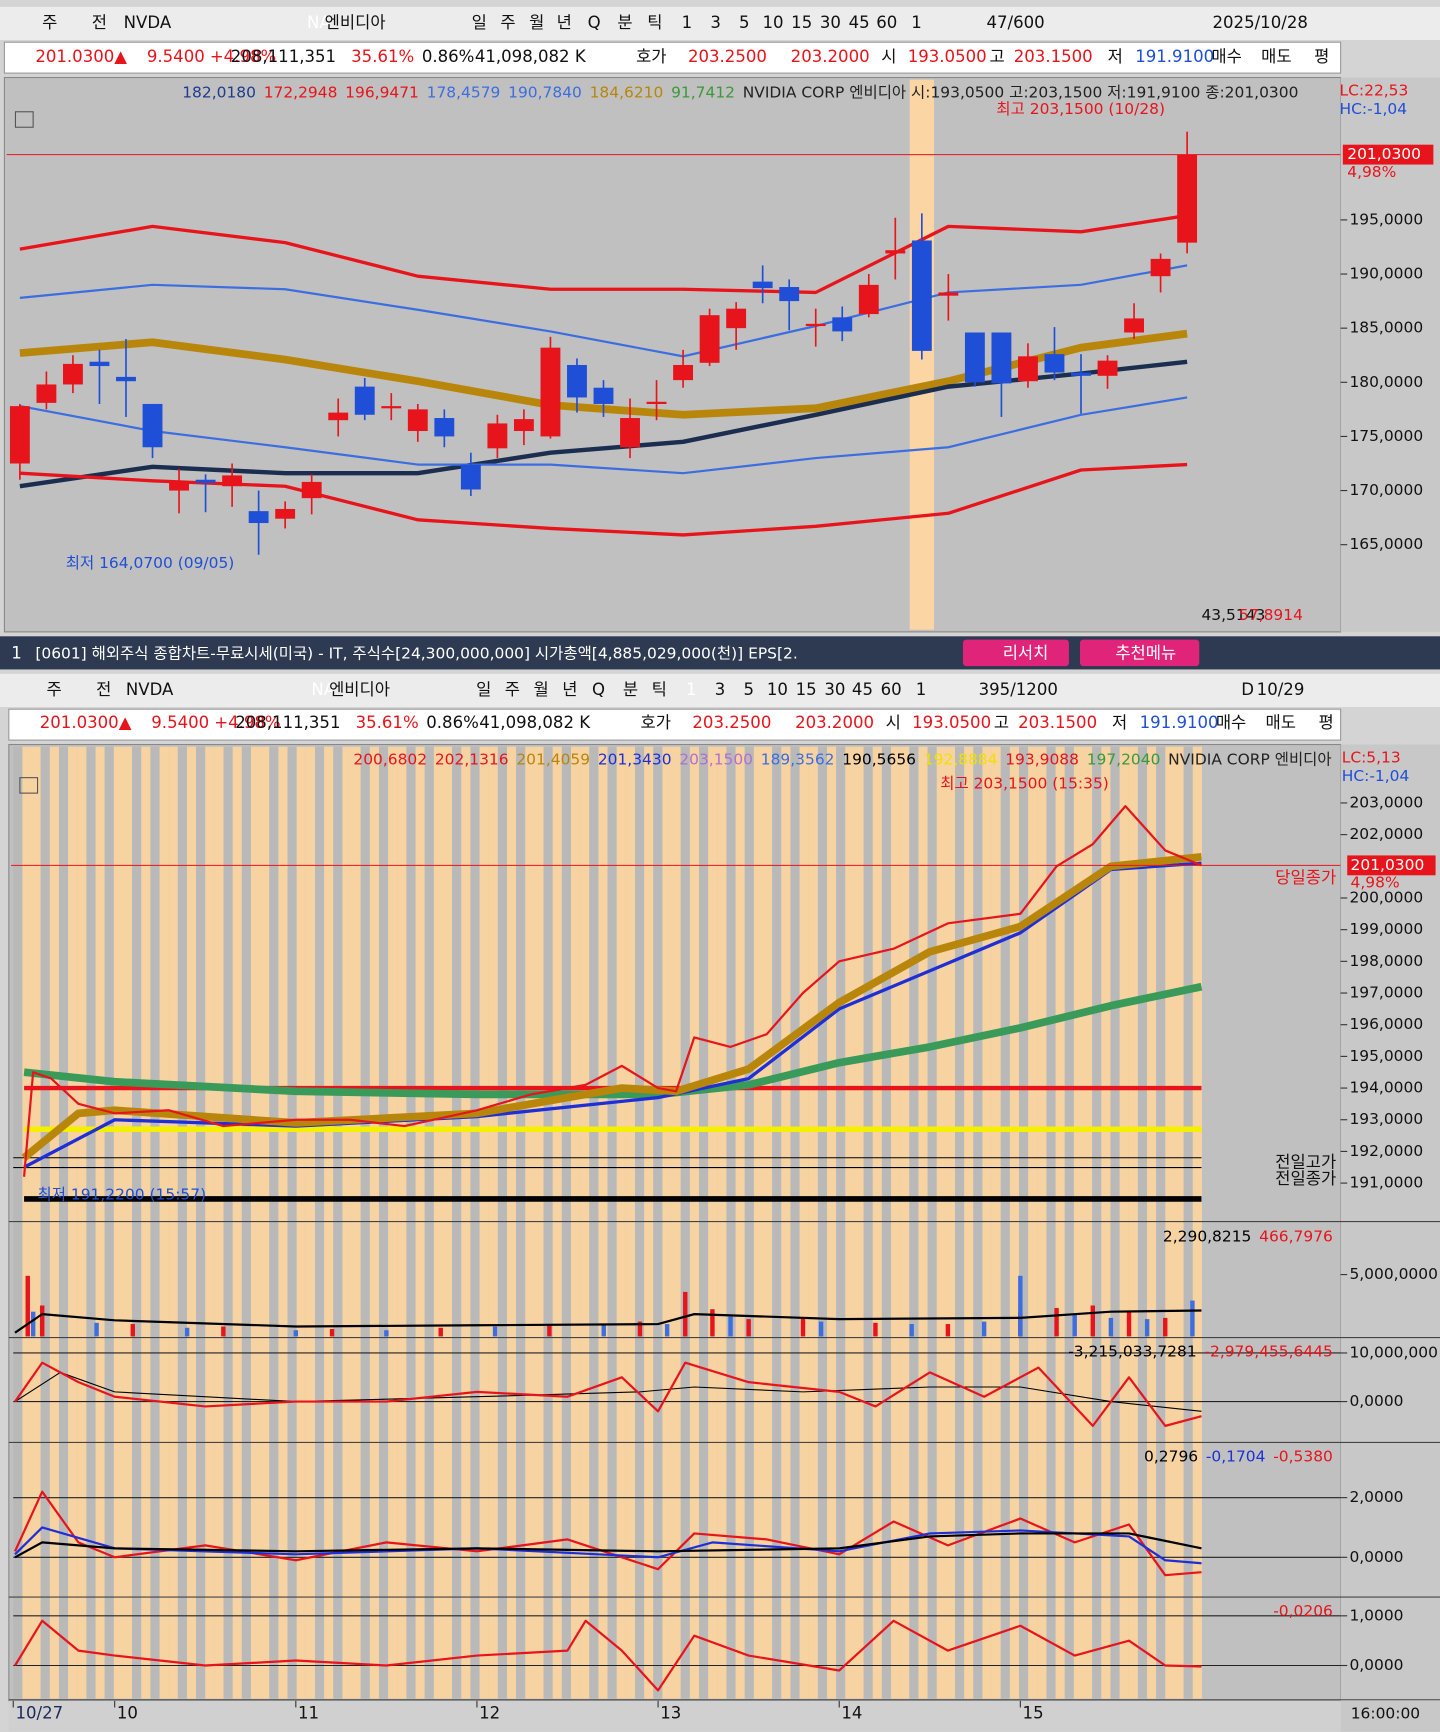 This screenshot has height=1732, width=1440. I want to click on y-tick-label: 5,000,0000, so click(1393, 1274).